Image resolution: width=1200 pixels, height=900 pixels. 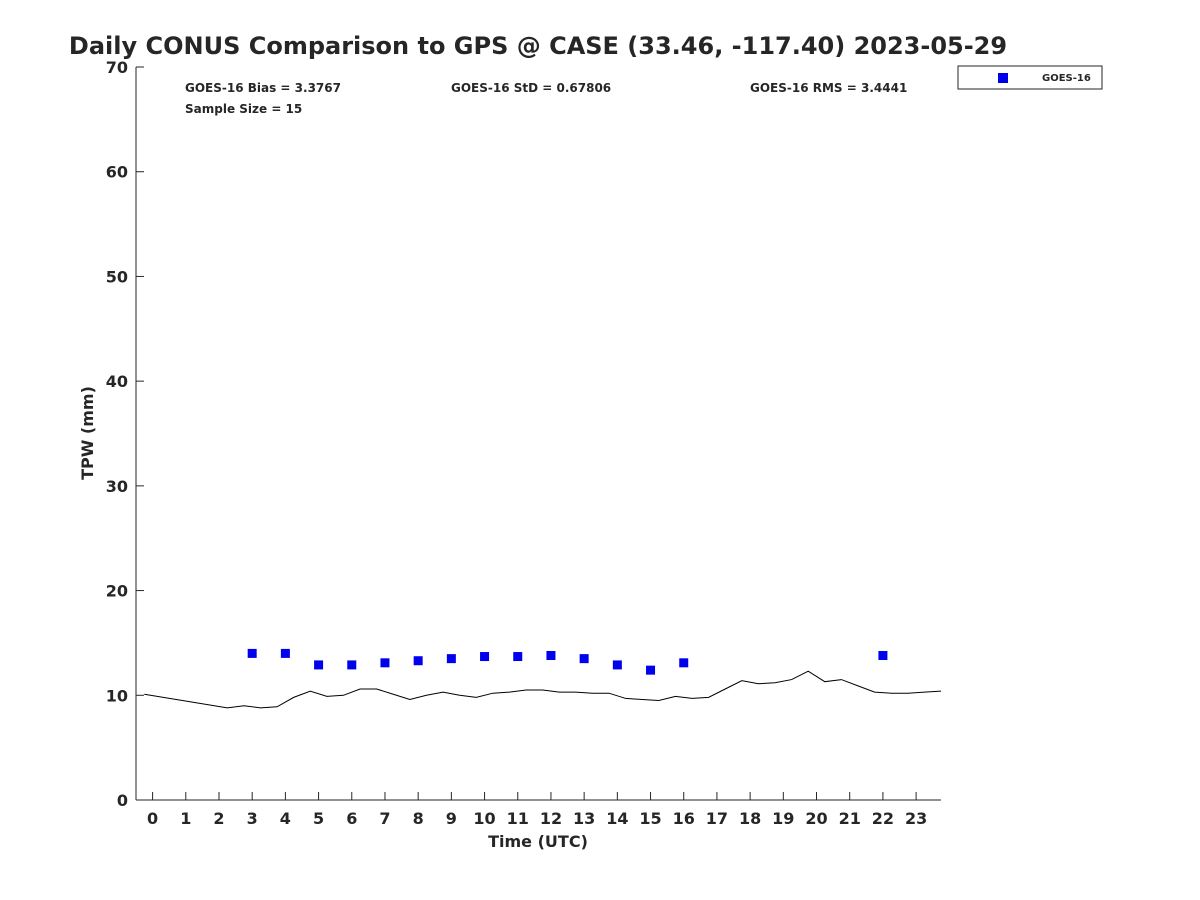 What do you see at coordinates (117, 276) in the screenshot?
I see `y-tick-label: 50` at bounding box center [117, 276].